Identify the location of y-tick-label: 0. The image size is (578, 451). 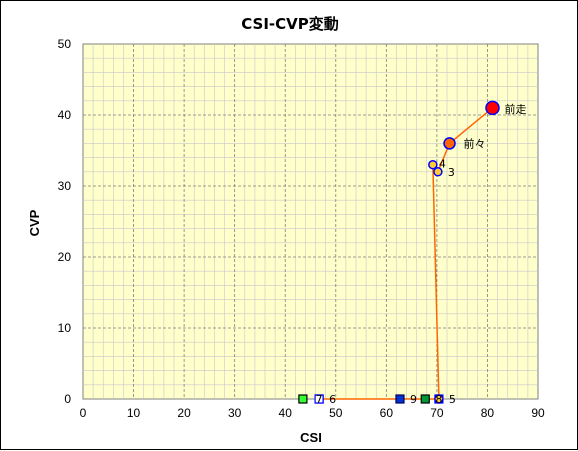
(67, 399).